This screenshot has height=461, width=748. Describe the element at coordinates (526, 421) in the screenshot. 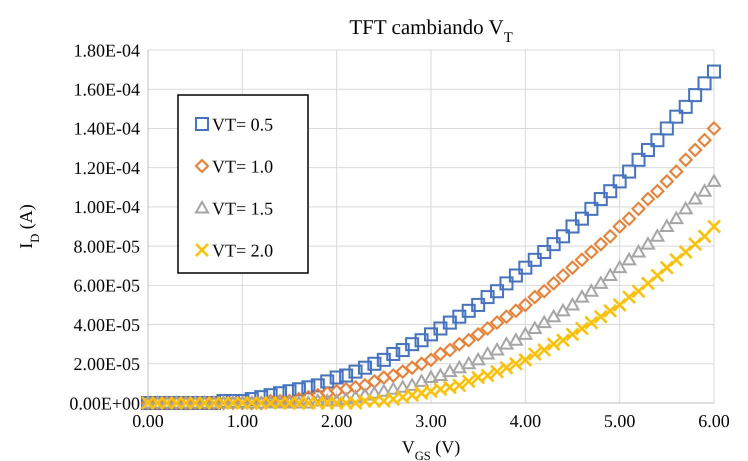

I see `x-tick-label: 4.00` at that location.